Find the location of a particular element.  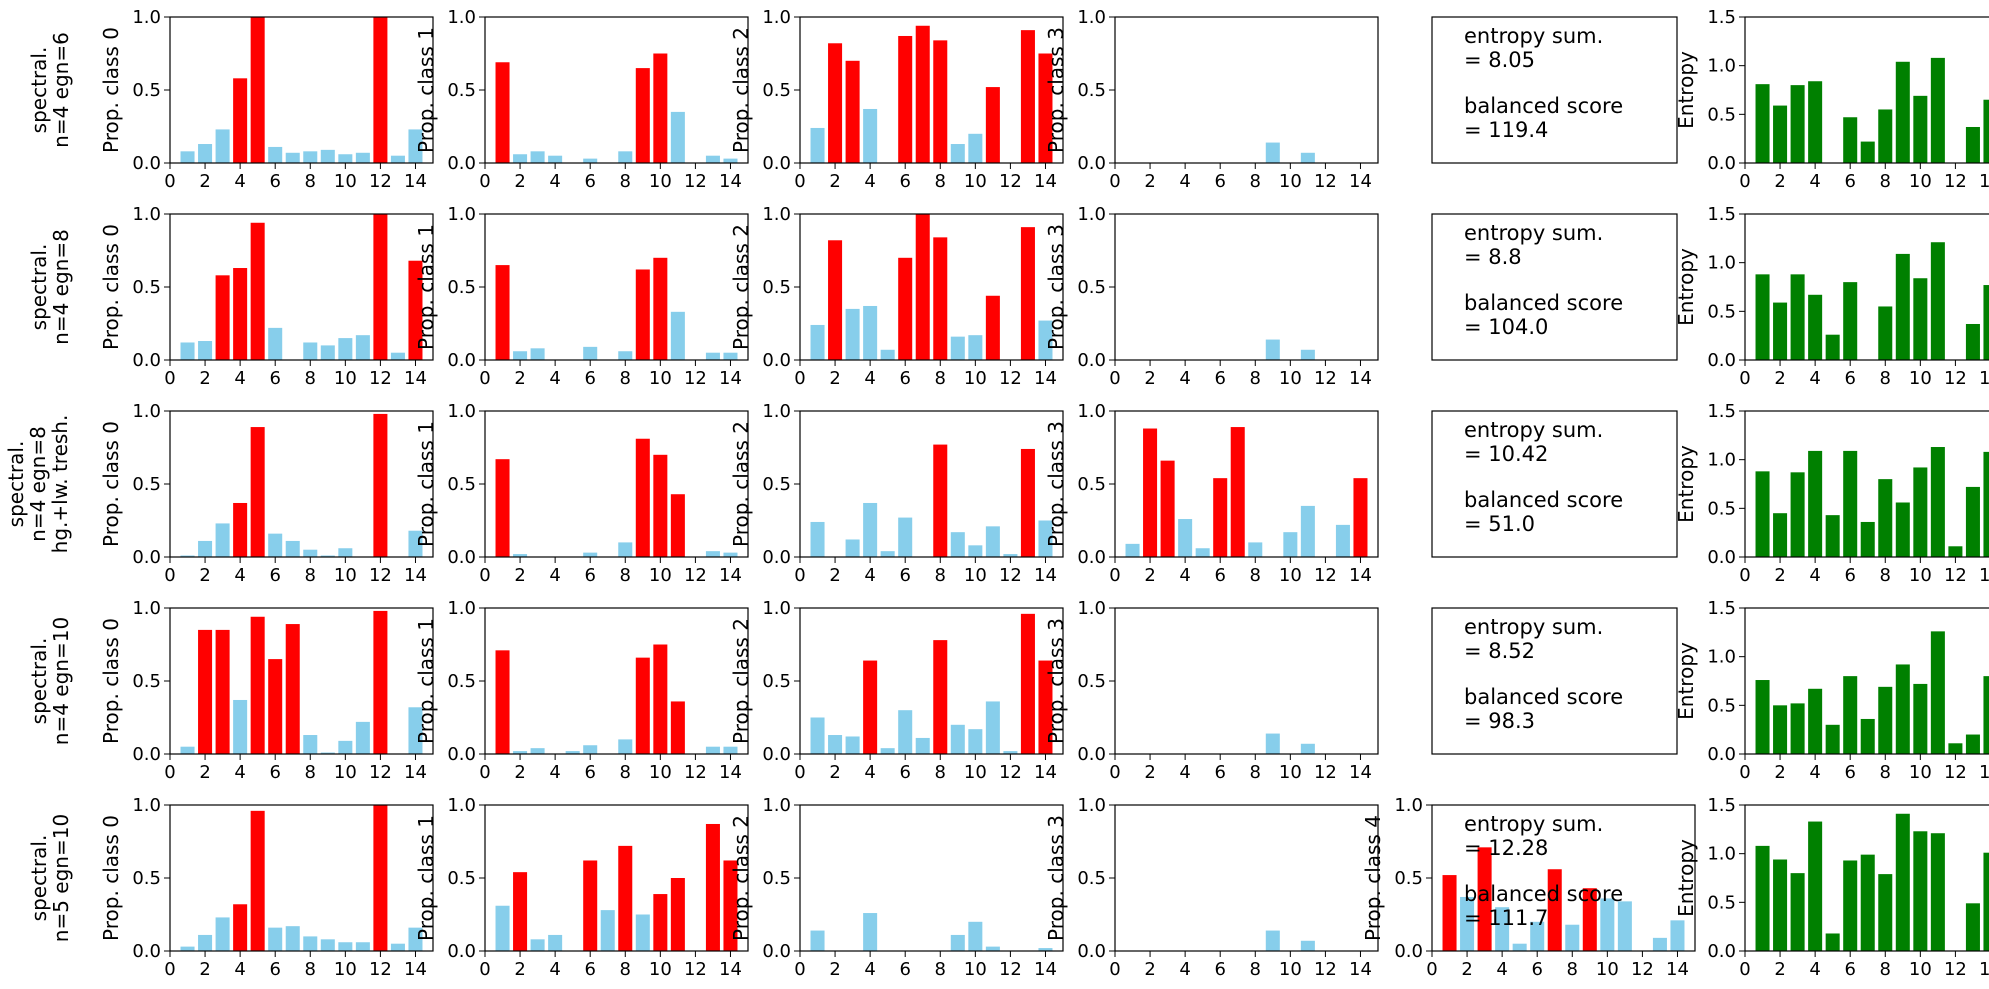

prop-panel-4-2: 0 2 4 6 8 10 12 14 0.0 0.5 1.0 Prop. class 2 is located at coordinates (896, 887).